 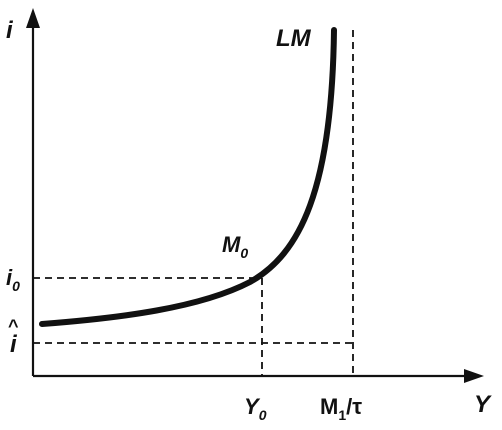 I want to click on i-hat-accent: ^, so click(x=13, y=326).